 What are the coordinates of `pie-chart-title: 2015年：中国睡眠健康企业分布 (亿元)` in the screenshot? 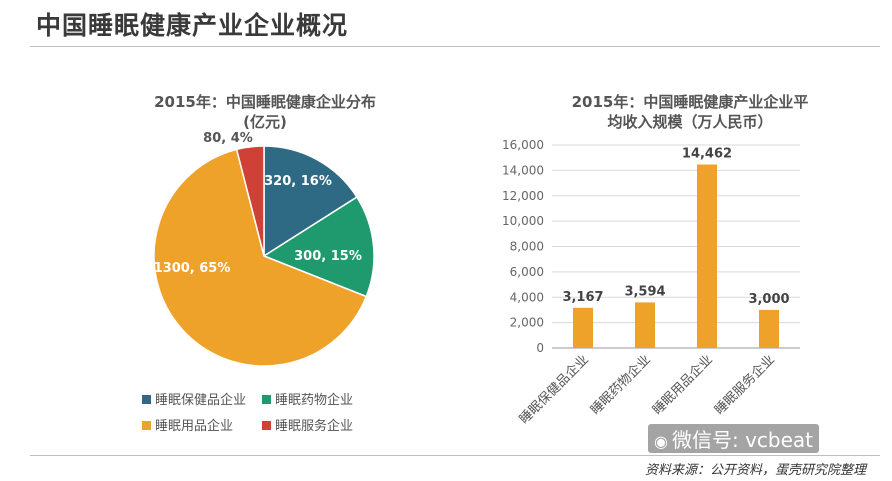 It's located at (265, 112).